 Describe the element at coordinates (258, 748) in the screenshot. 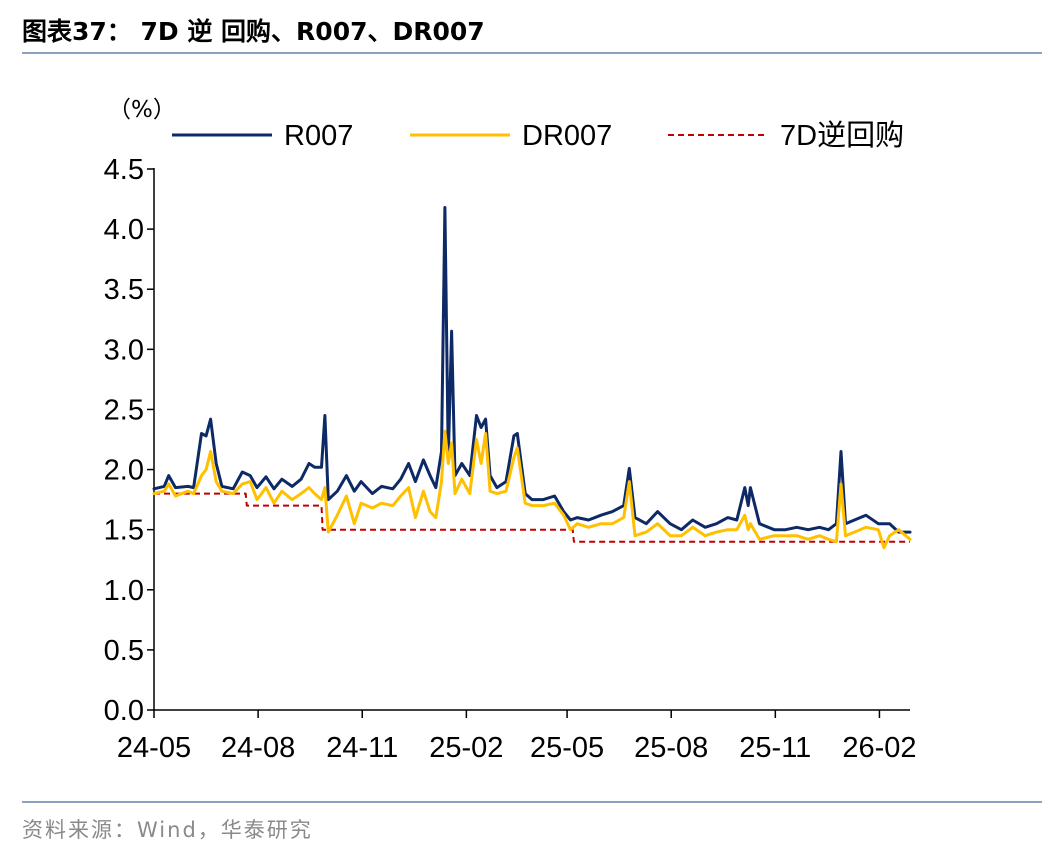

I see `x-tick-label: 24-08` at that location.